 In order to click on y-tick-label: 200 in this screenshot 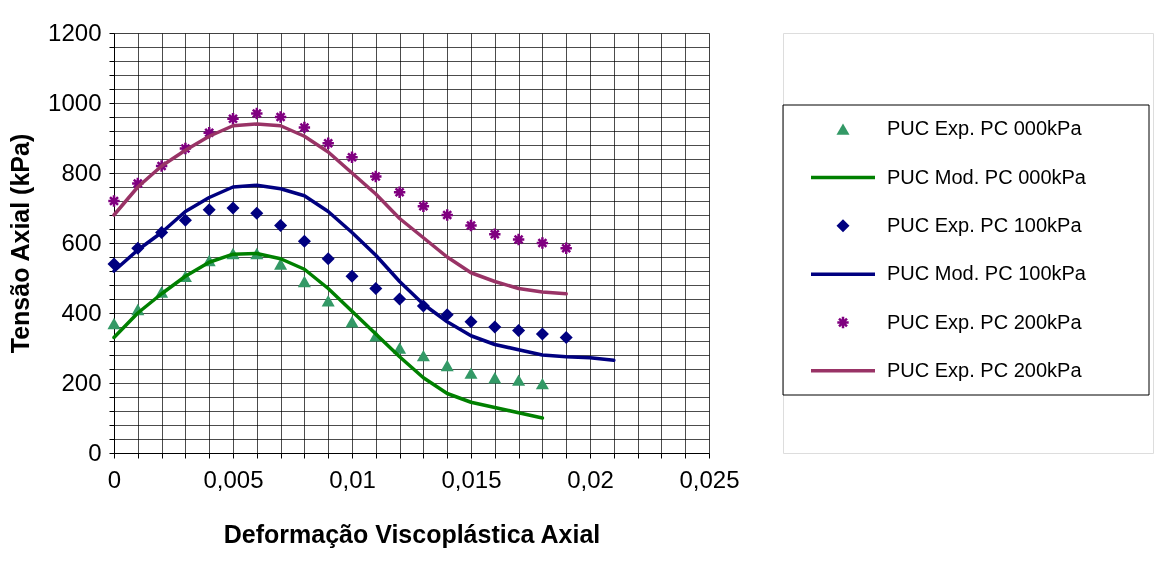, I will do `click(81, 382)`.